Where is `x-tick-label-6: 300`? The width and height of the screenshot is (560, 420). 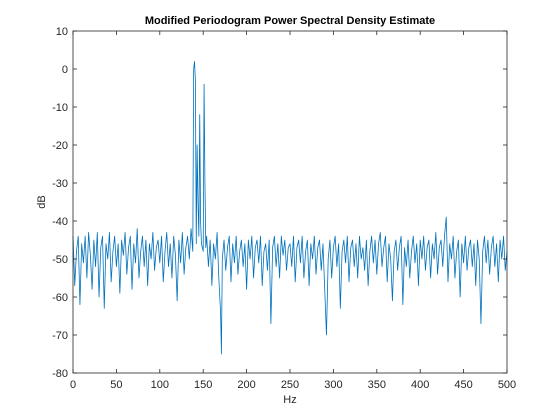 x-tick-label-6: 300 is located at coordinates (333, 385).